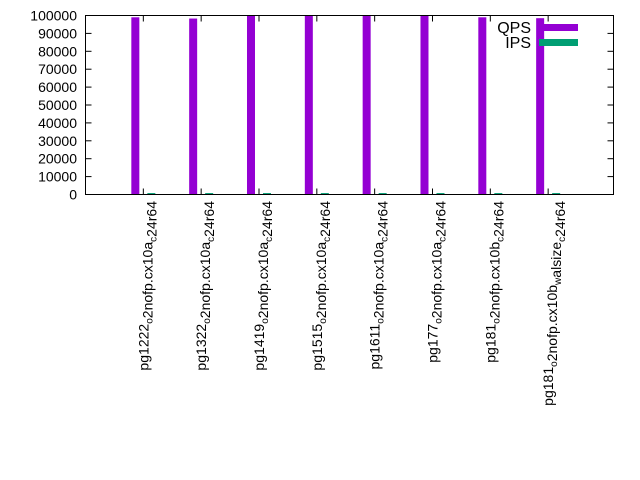 The height and width of the screenshot is (480, 640). I want to click on y-tick-label: 20000, so click(57, 159).